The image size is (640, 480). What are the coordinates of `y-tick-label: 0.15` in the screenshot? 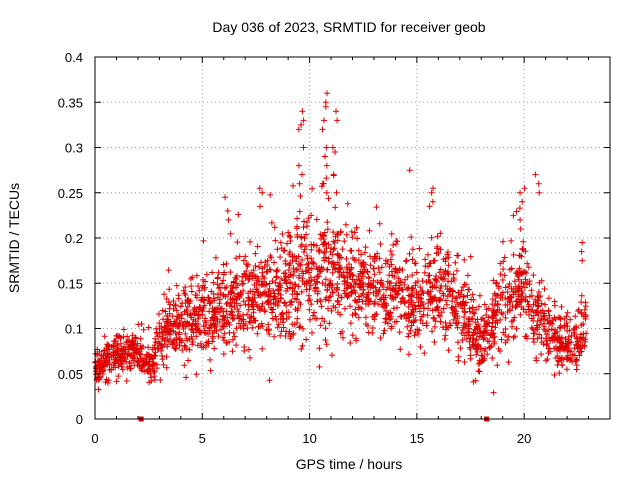 It's located at (70, 283).